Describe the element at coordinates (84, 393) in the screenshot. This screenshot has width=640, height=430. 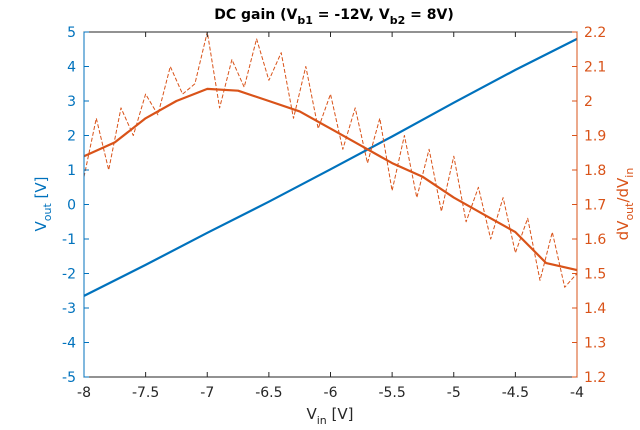
I see `x-tick-label: -8` at that location.